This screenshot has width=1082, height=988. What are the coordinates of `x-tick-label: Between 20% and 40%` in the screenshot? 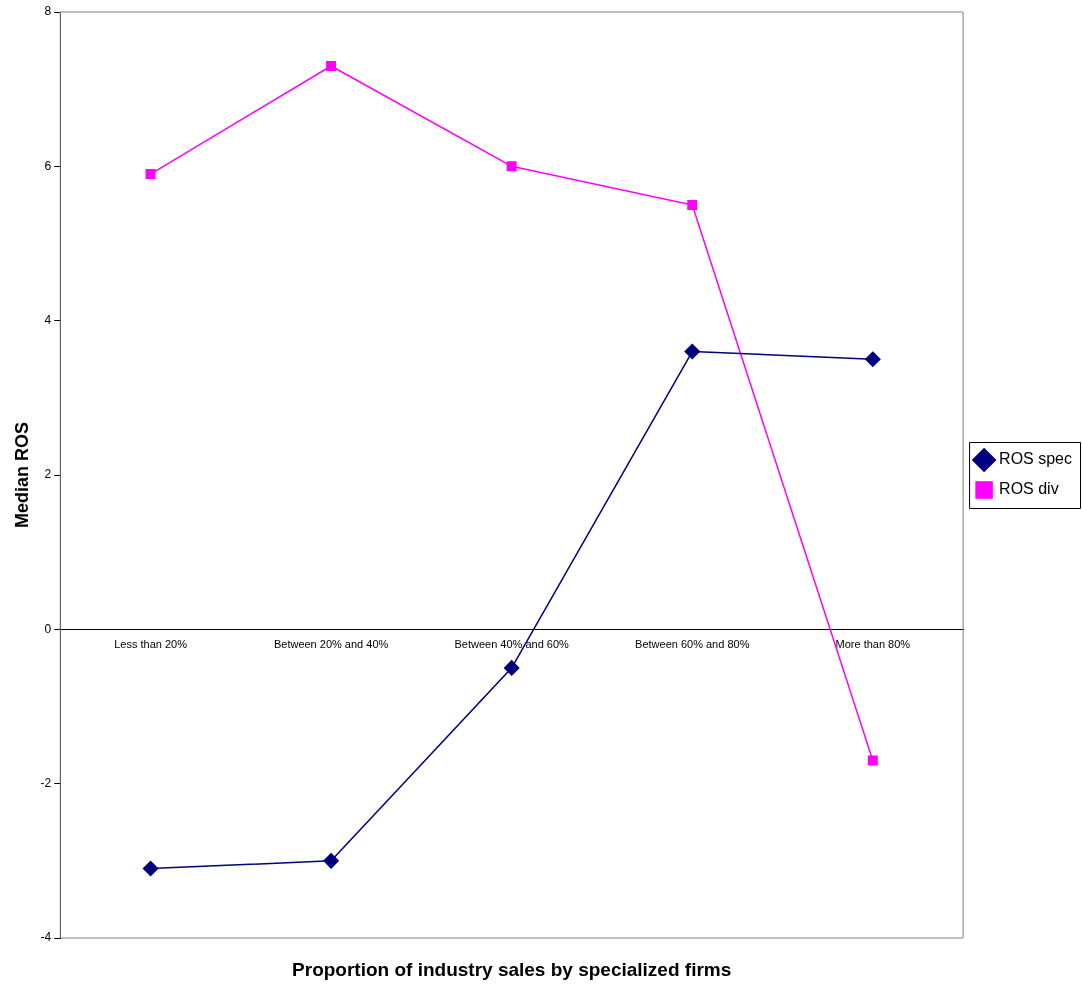 It's located at (331, 643).